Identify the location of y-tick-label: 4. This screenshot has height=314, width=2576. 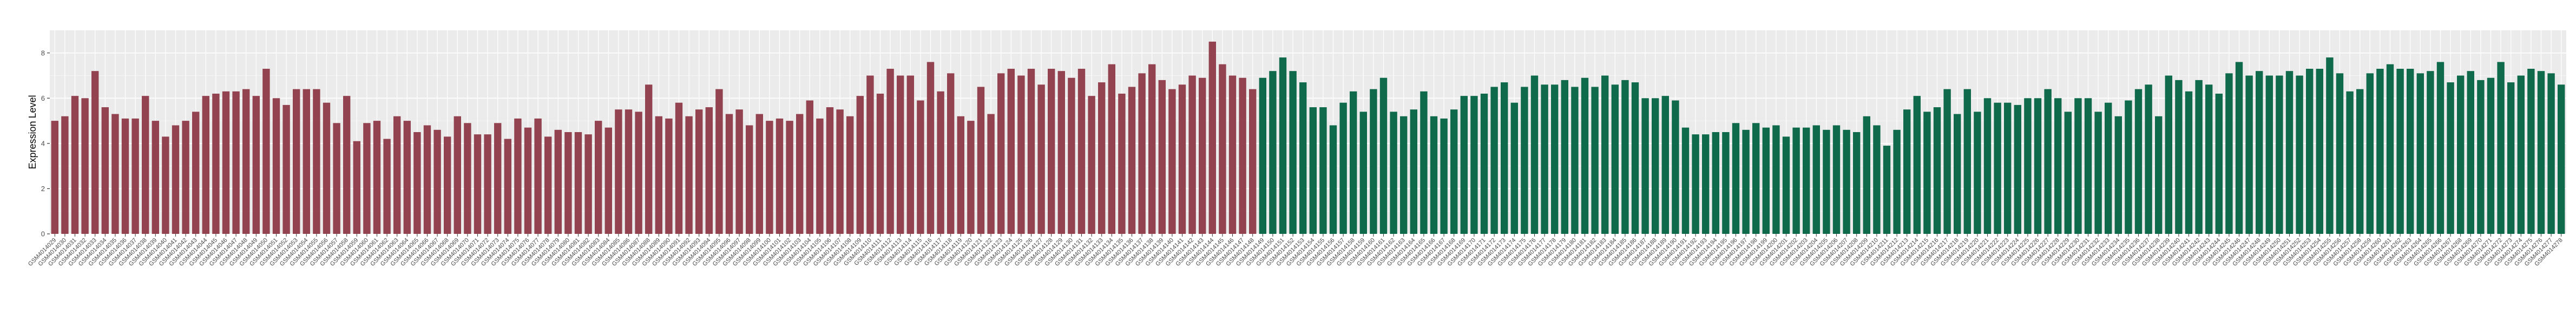
(43, 143).